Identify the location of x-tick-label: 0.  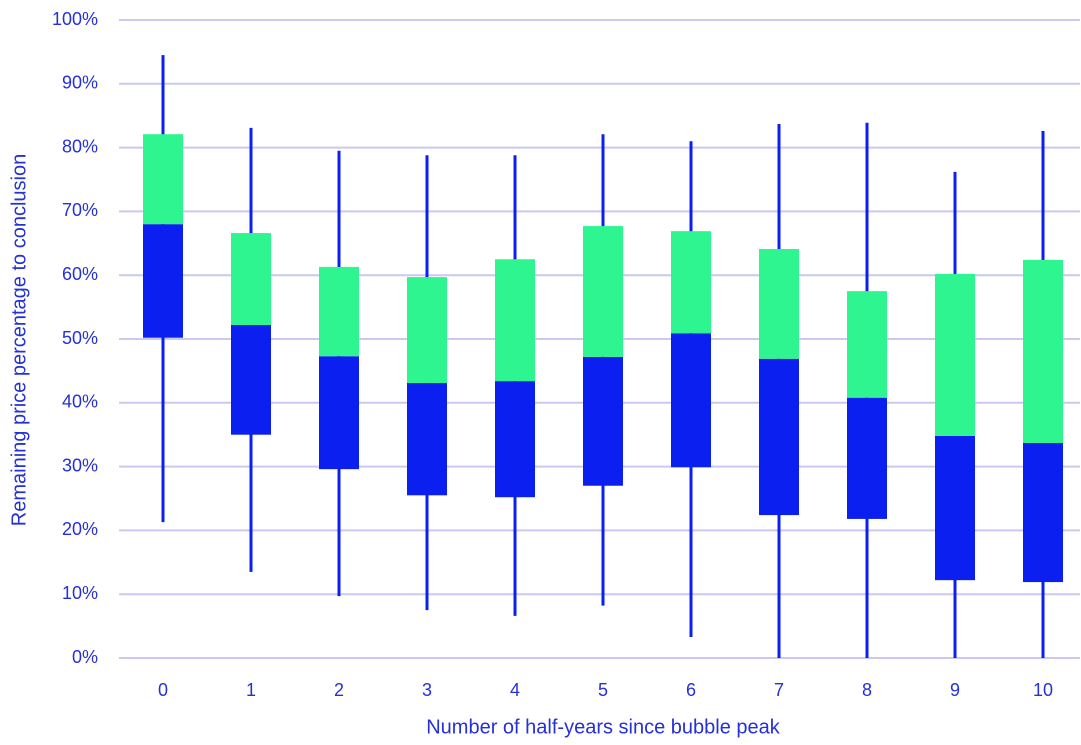
(163, 690).